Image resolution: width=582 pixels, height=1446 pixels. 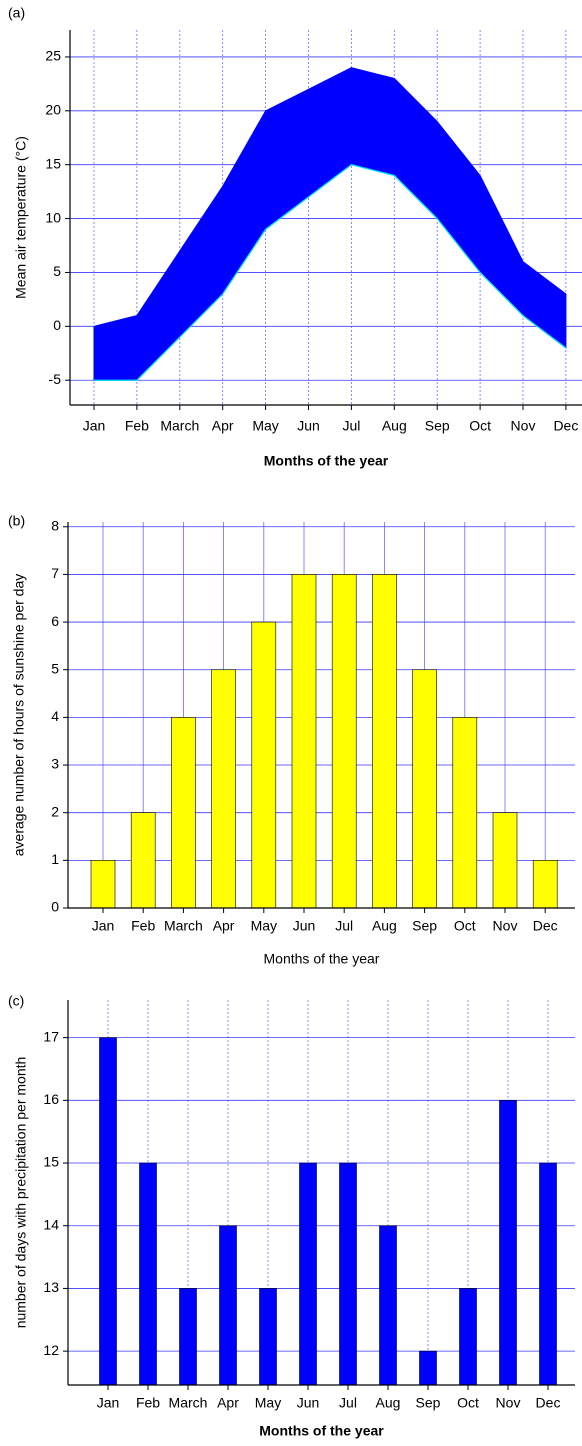 I want to click on y-tick-label: 20, so click(x=53, y=110).